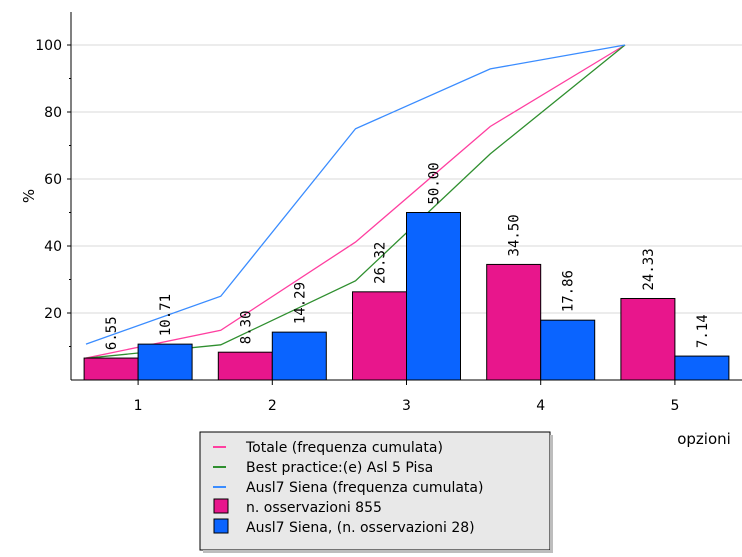  Describe the element at coordinates (339, 468) in the screenshot. I see `legend-entry: Best practice:(e) Asl 5 Pisa` at that location.